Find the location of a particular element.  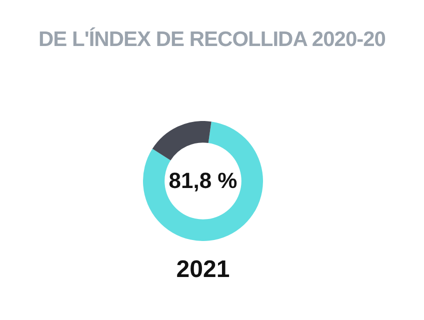

data-label: 81,8 % is located at coordinates (203, 181).